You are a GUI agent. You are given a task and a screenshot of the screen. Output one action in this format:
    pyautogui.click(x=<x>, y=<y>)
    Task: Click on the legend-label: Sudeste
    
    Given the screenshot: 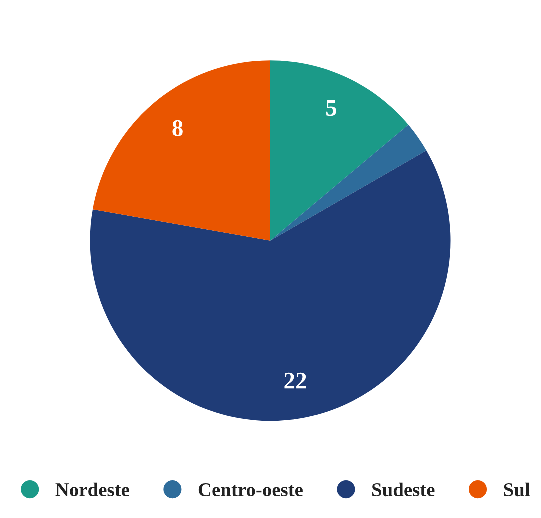 What is the action you would take?
    pyautogui.click(x=403, y=489)
    